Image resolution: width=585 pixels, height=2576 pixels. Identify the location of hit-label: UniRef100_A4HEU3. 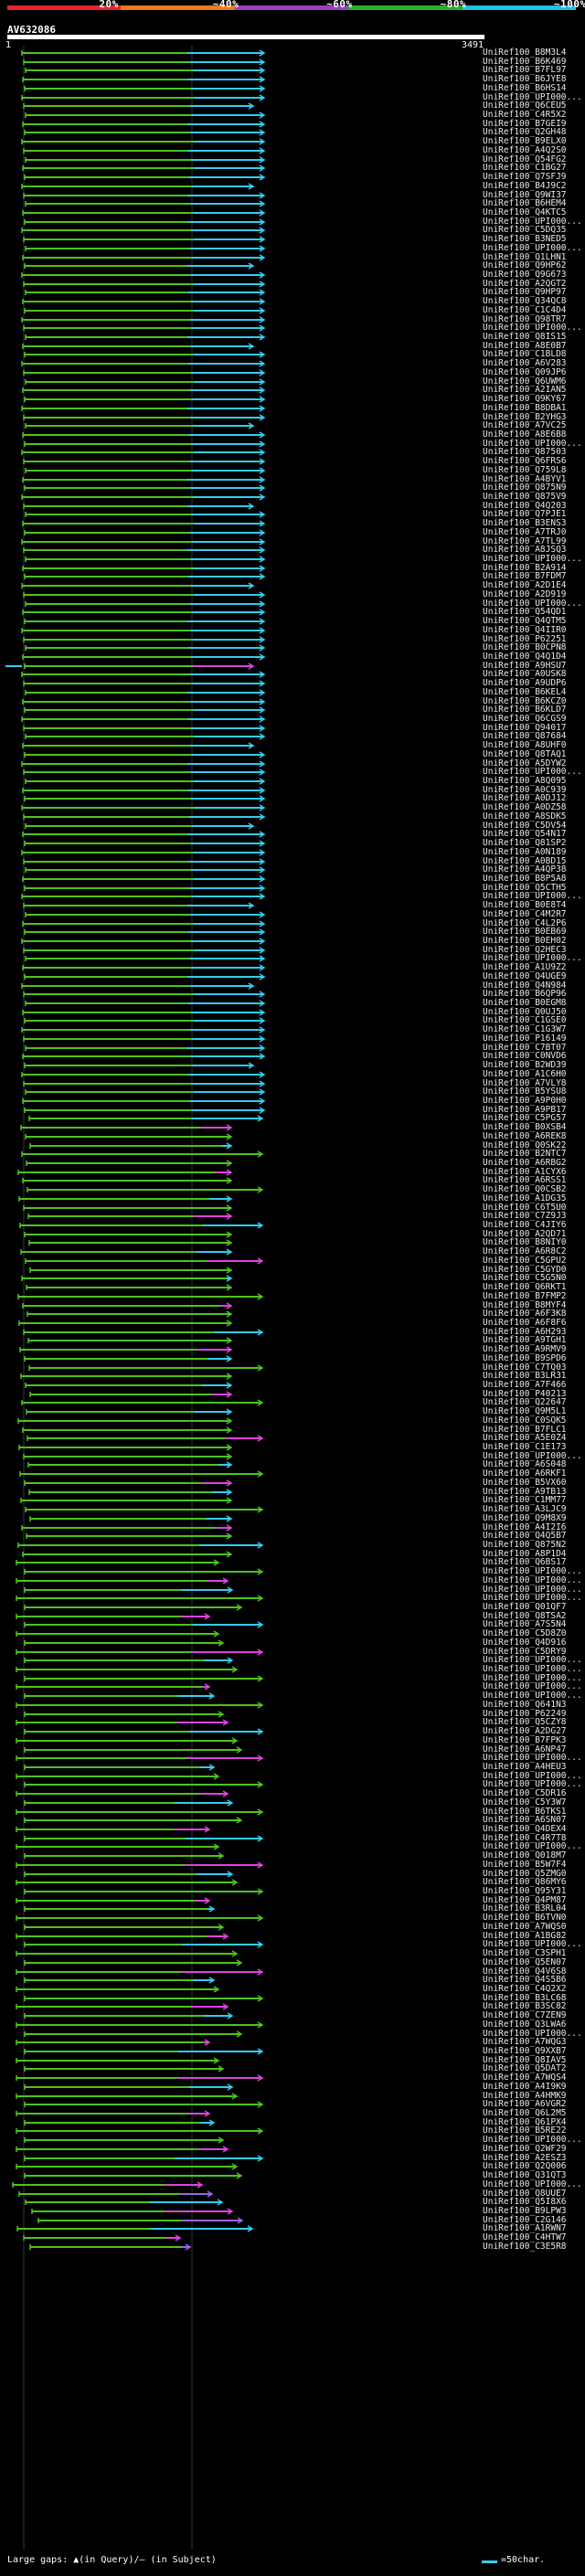
(525, 1767).